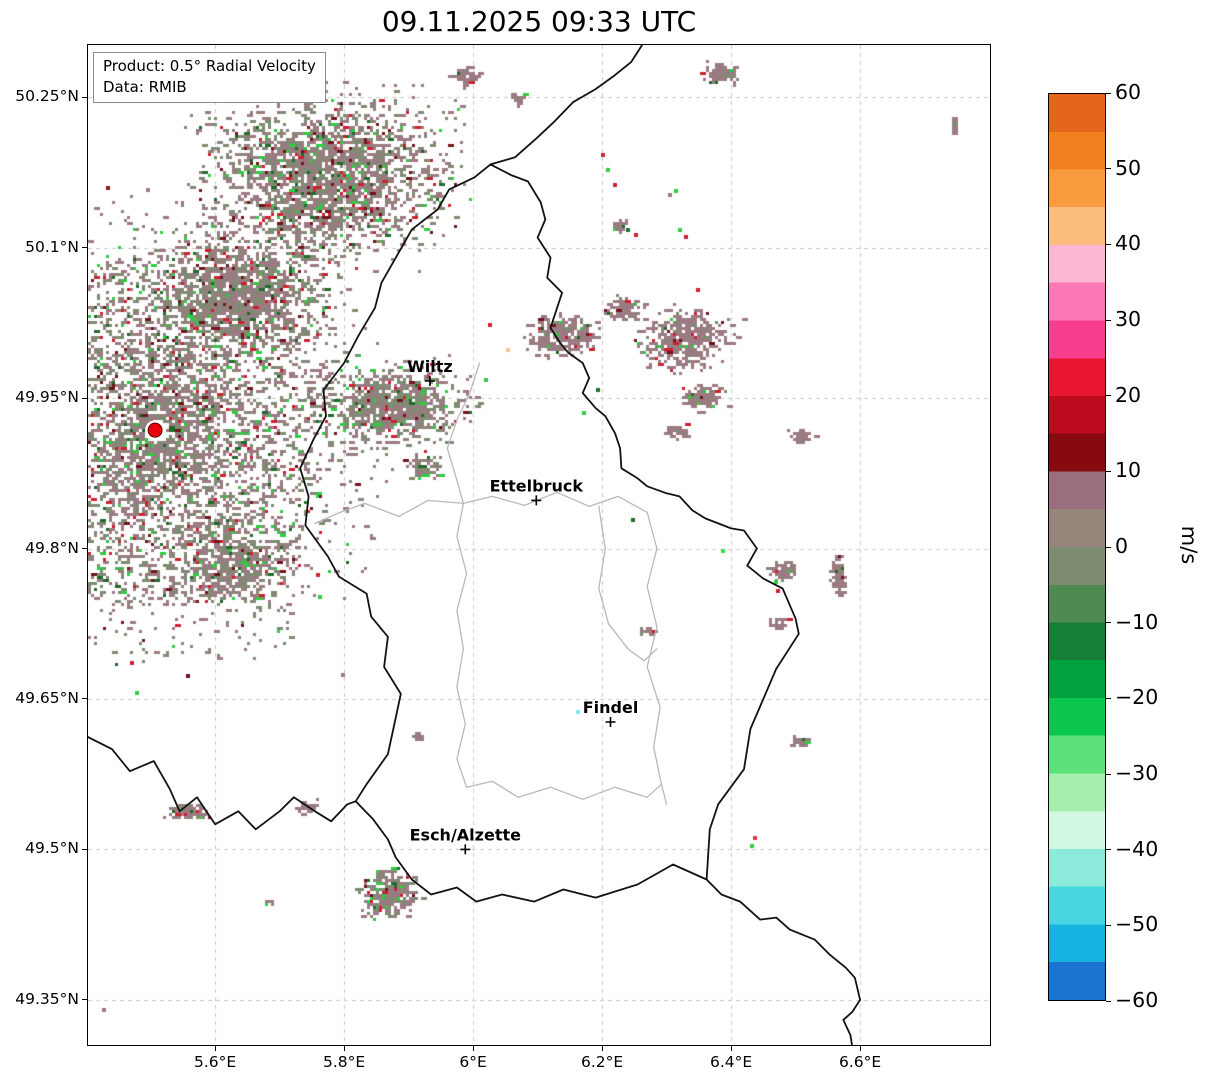 Image resolution: width=1207 pixels, height=1081 pixels. I want to click on y-tick-label: 49.8°N, so click(52, 547).